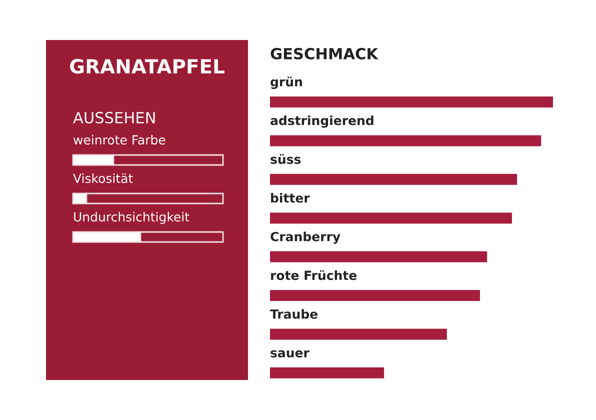 Image resolution: width=596 pixels, height=420 pixels. Describe the element at coordinates (286, 82) in the screenshot. I see `y-tick-label: grün` at that location.